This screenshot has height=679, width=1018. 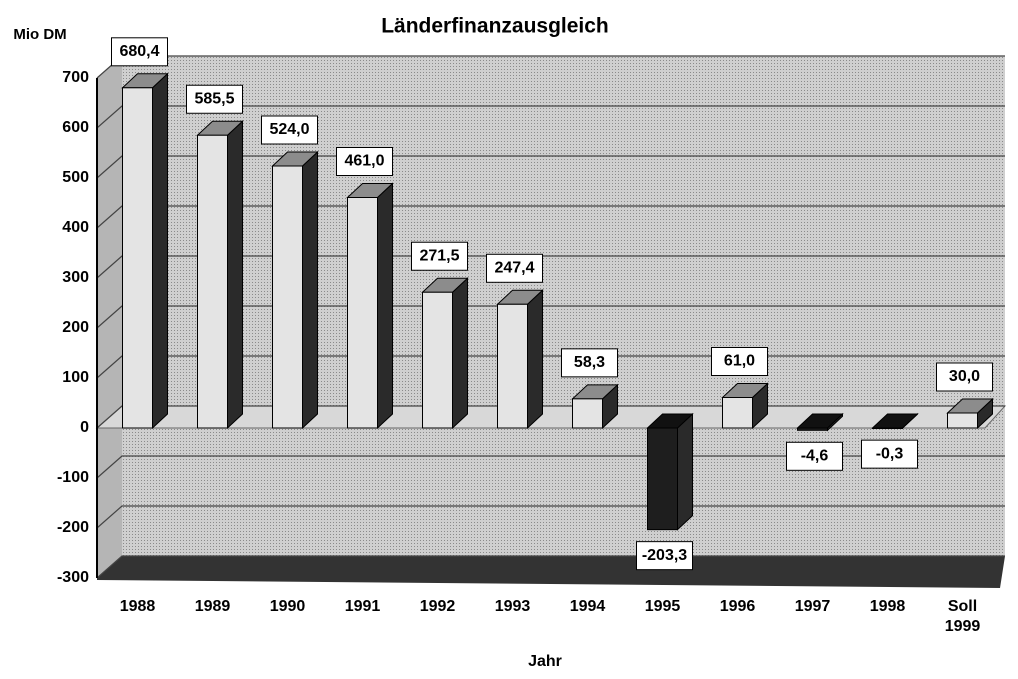 I want to click on value-label: 680,4, so click(x=139, y=51).